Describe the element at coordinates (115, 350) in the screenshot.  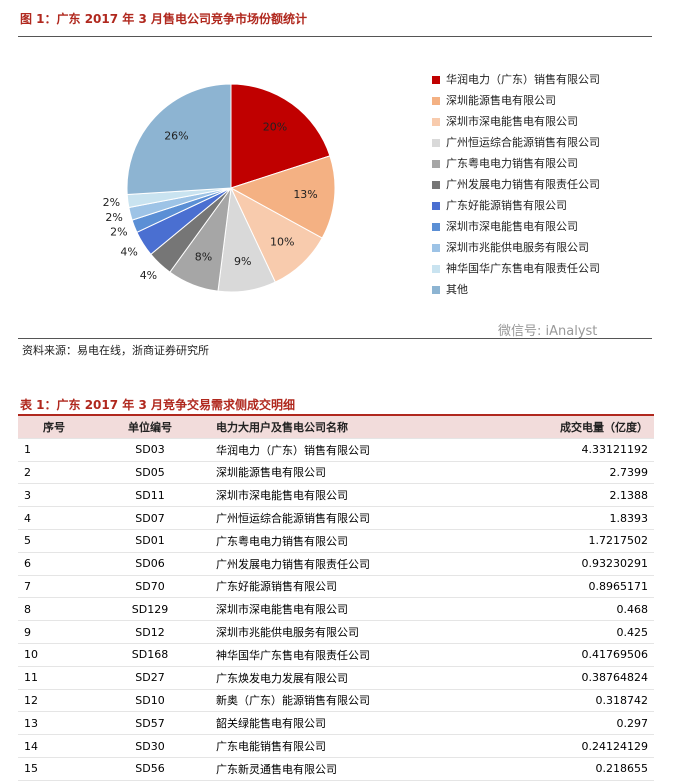
I see `source: 资料来源：易电在线，浙商证券研究所` at that location.